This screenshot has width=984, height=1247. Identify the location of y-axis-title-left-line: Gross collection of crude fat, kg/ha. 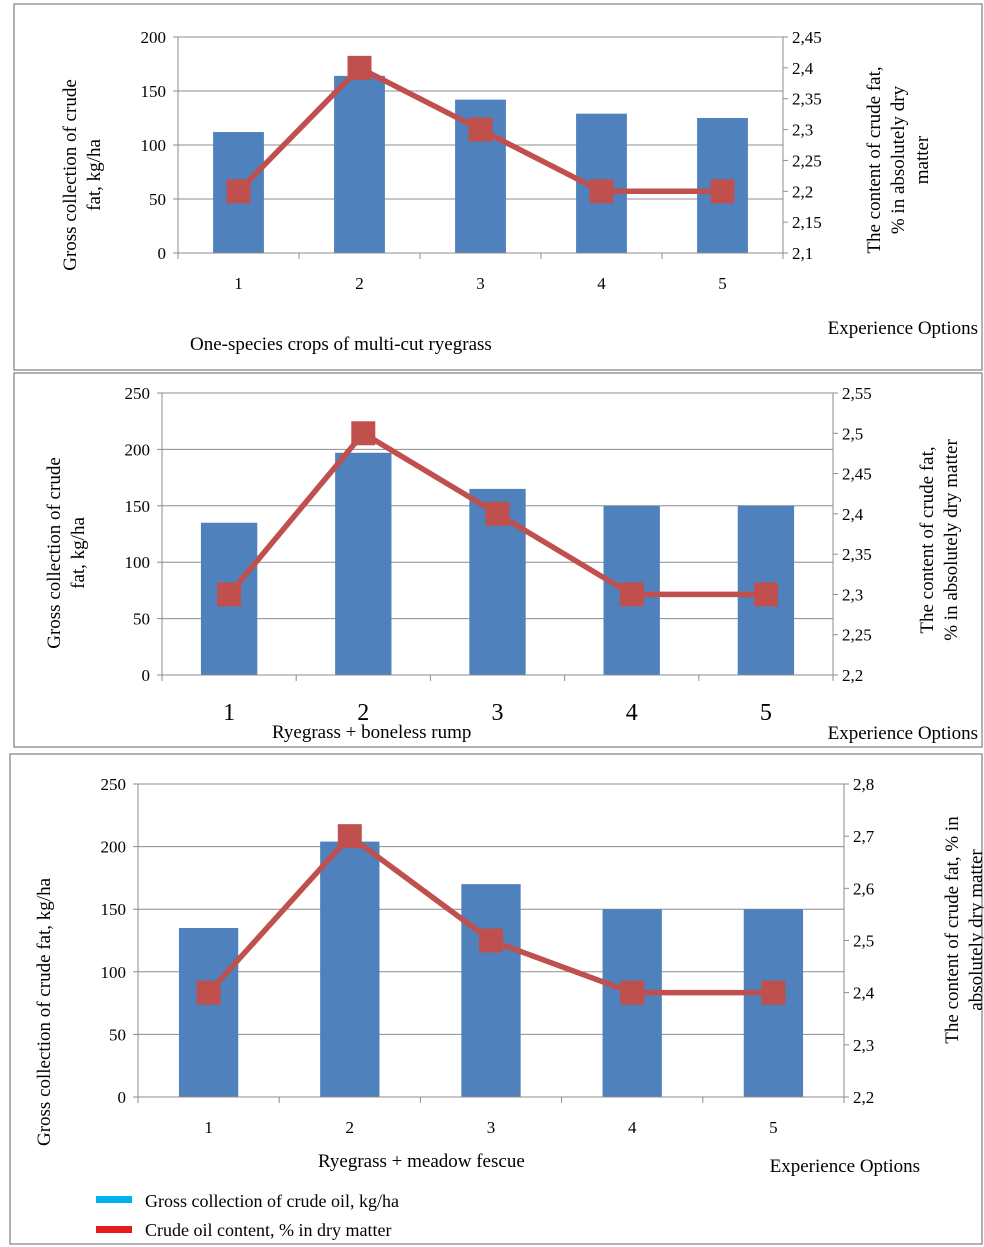
(44, 1011).